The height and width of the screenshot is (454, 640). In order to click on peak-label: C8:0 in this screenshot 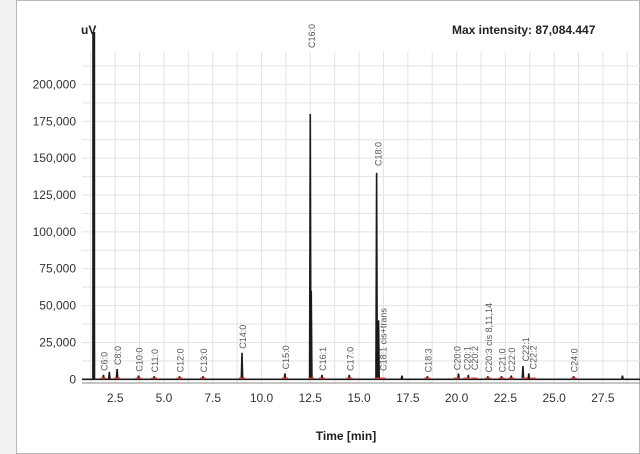, I will do `click(118, 355)`.